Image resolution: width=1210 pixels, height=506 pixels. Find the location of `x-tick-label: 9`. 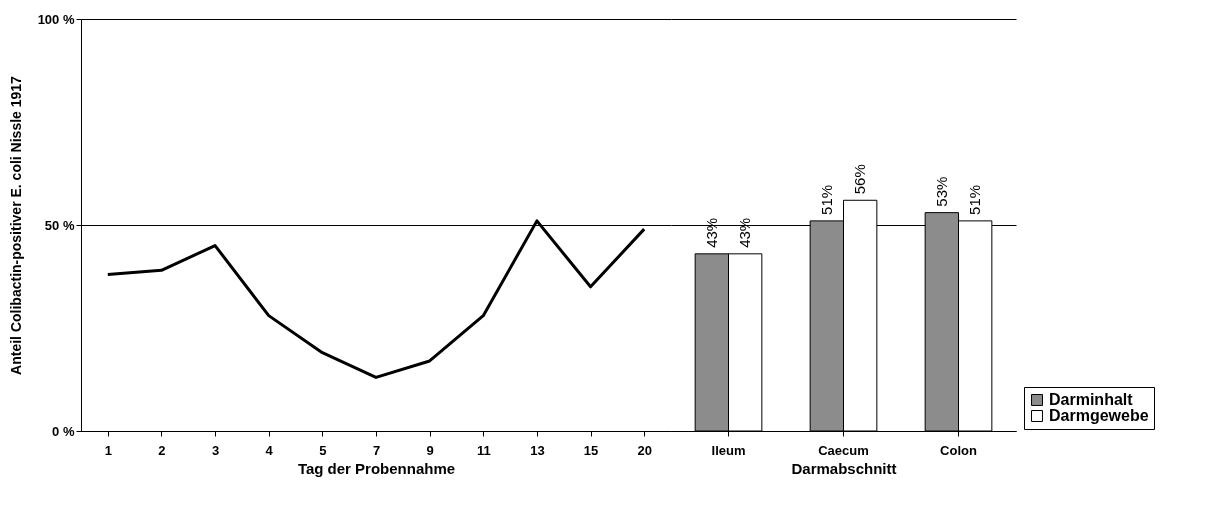

x-tick-label: 9 is located at coordinates (430, 450).